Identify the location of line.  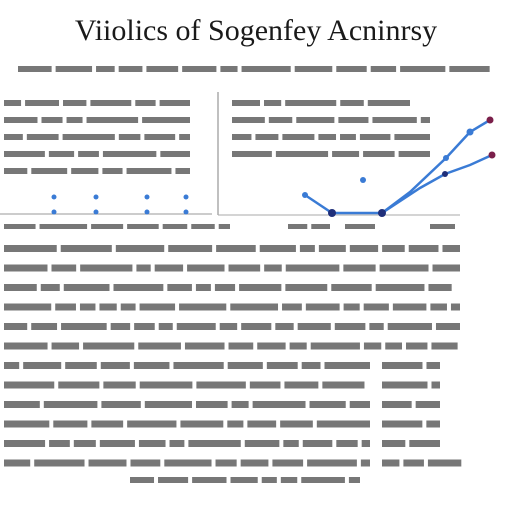
(437, 184).